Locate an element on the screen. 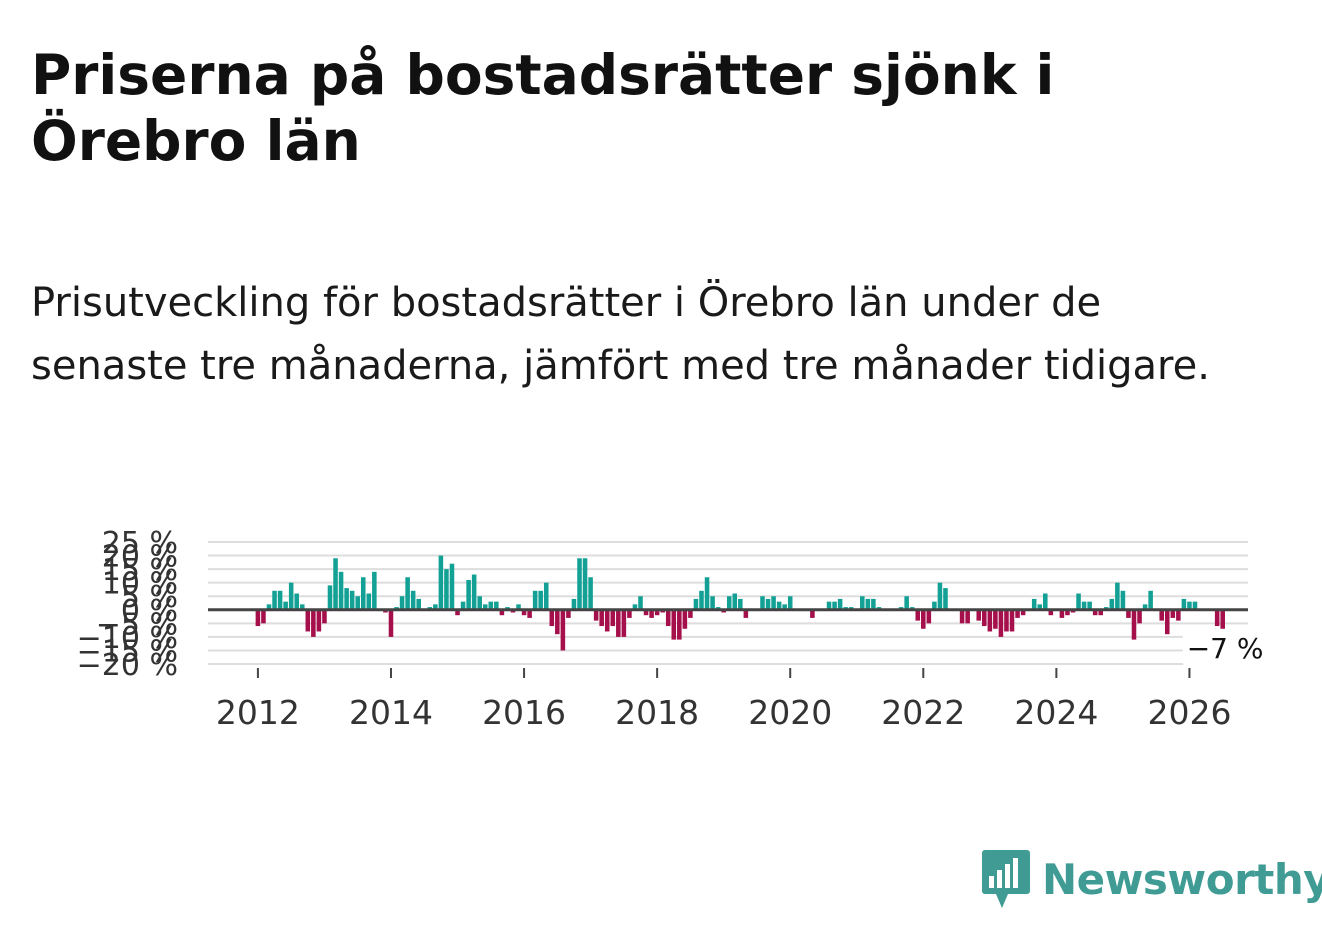 This screenshot has height=939, width=1322. annotations: −7 % is located at coordinates (1223, 647).